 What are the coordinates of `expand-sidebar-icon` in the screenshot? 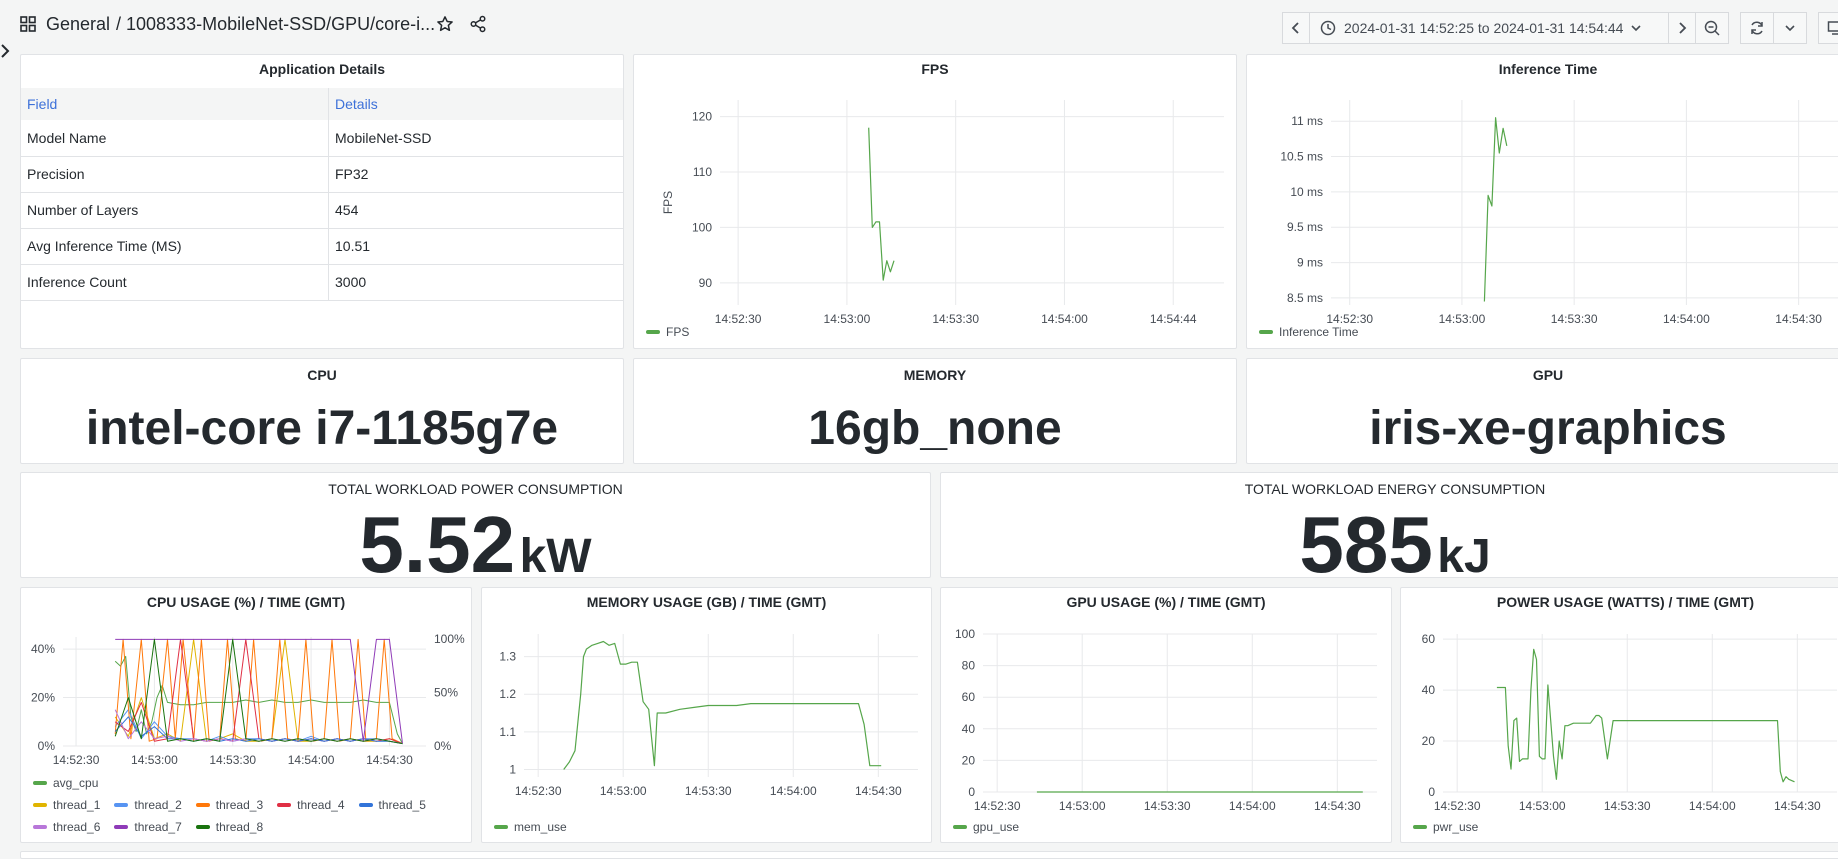 It's located at (6, 51).